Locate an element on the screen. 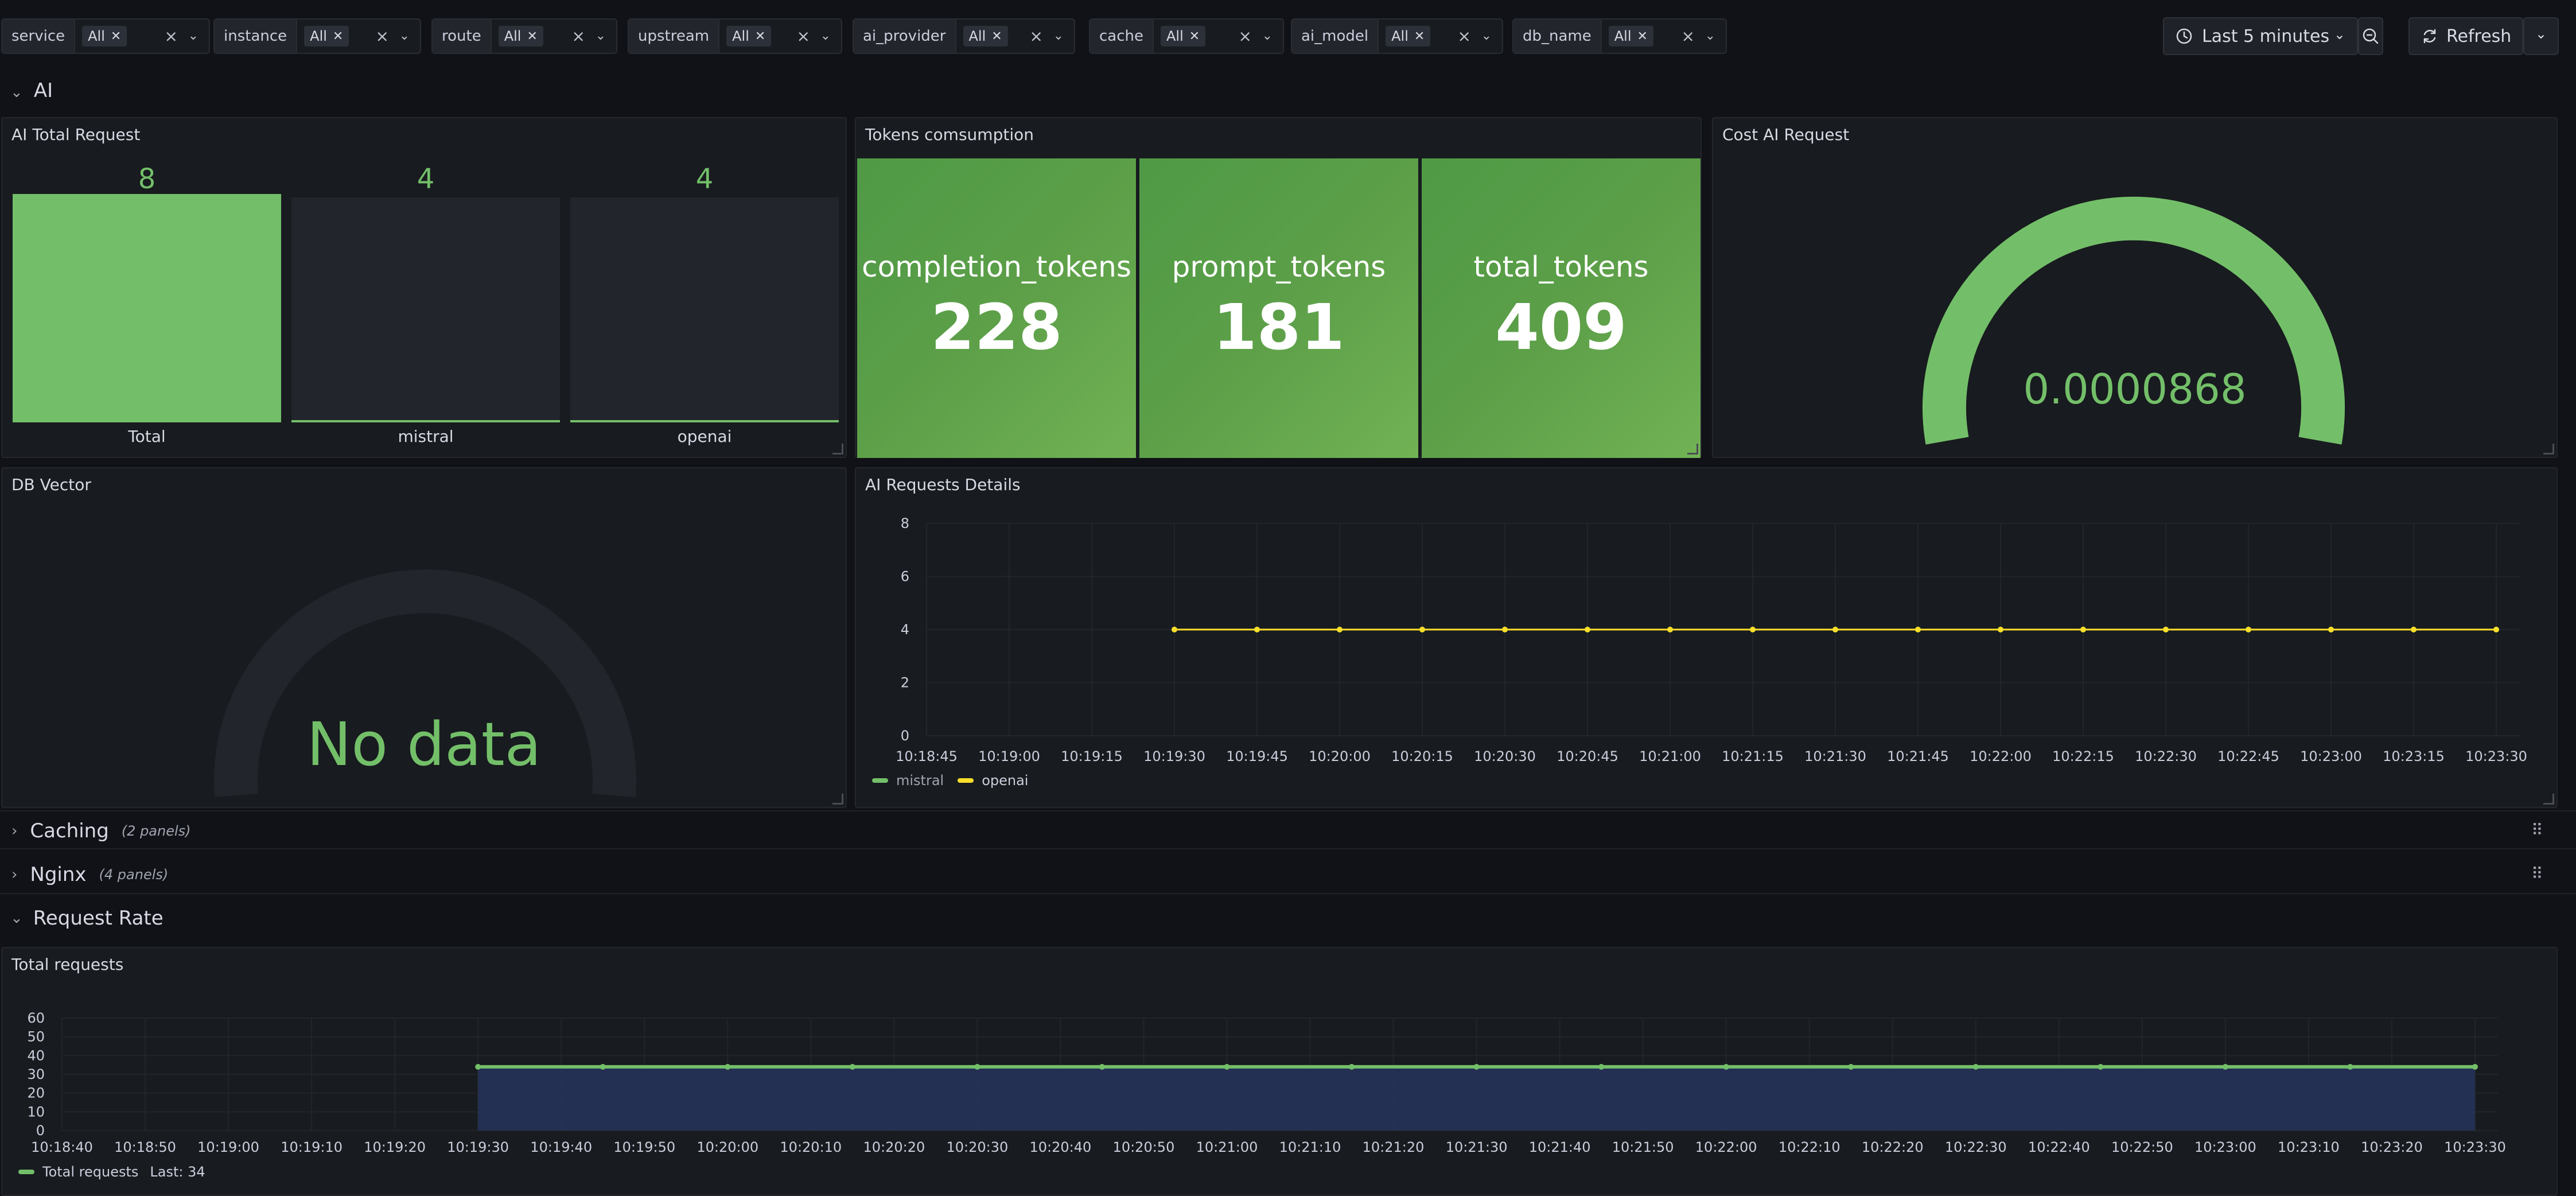 The height and width of the screenshot is (1196, 2576). panel-title: Cost AI Request is located at coordinates (1786, 135).